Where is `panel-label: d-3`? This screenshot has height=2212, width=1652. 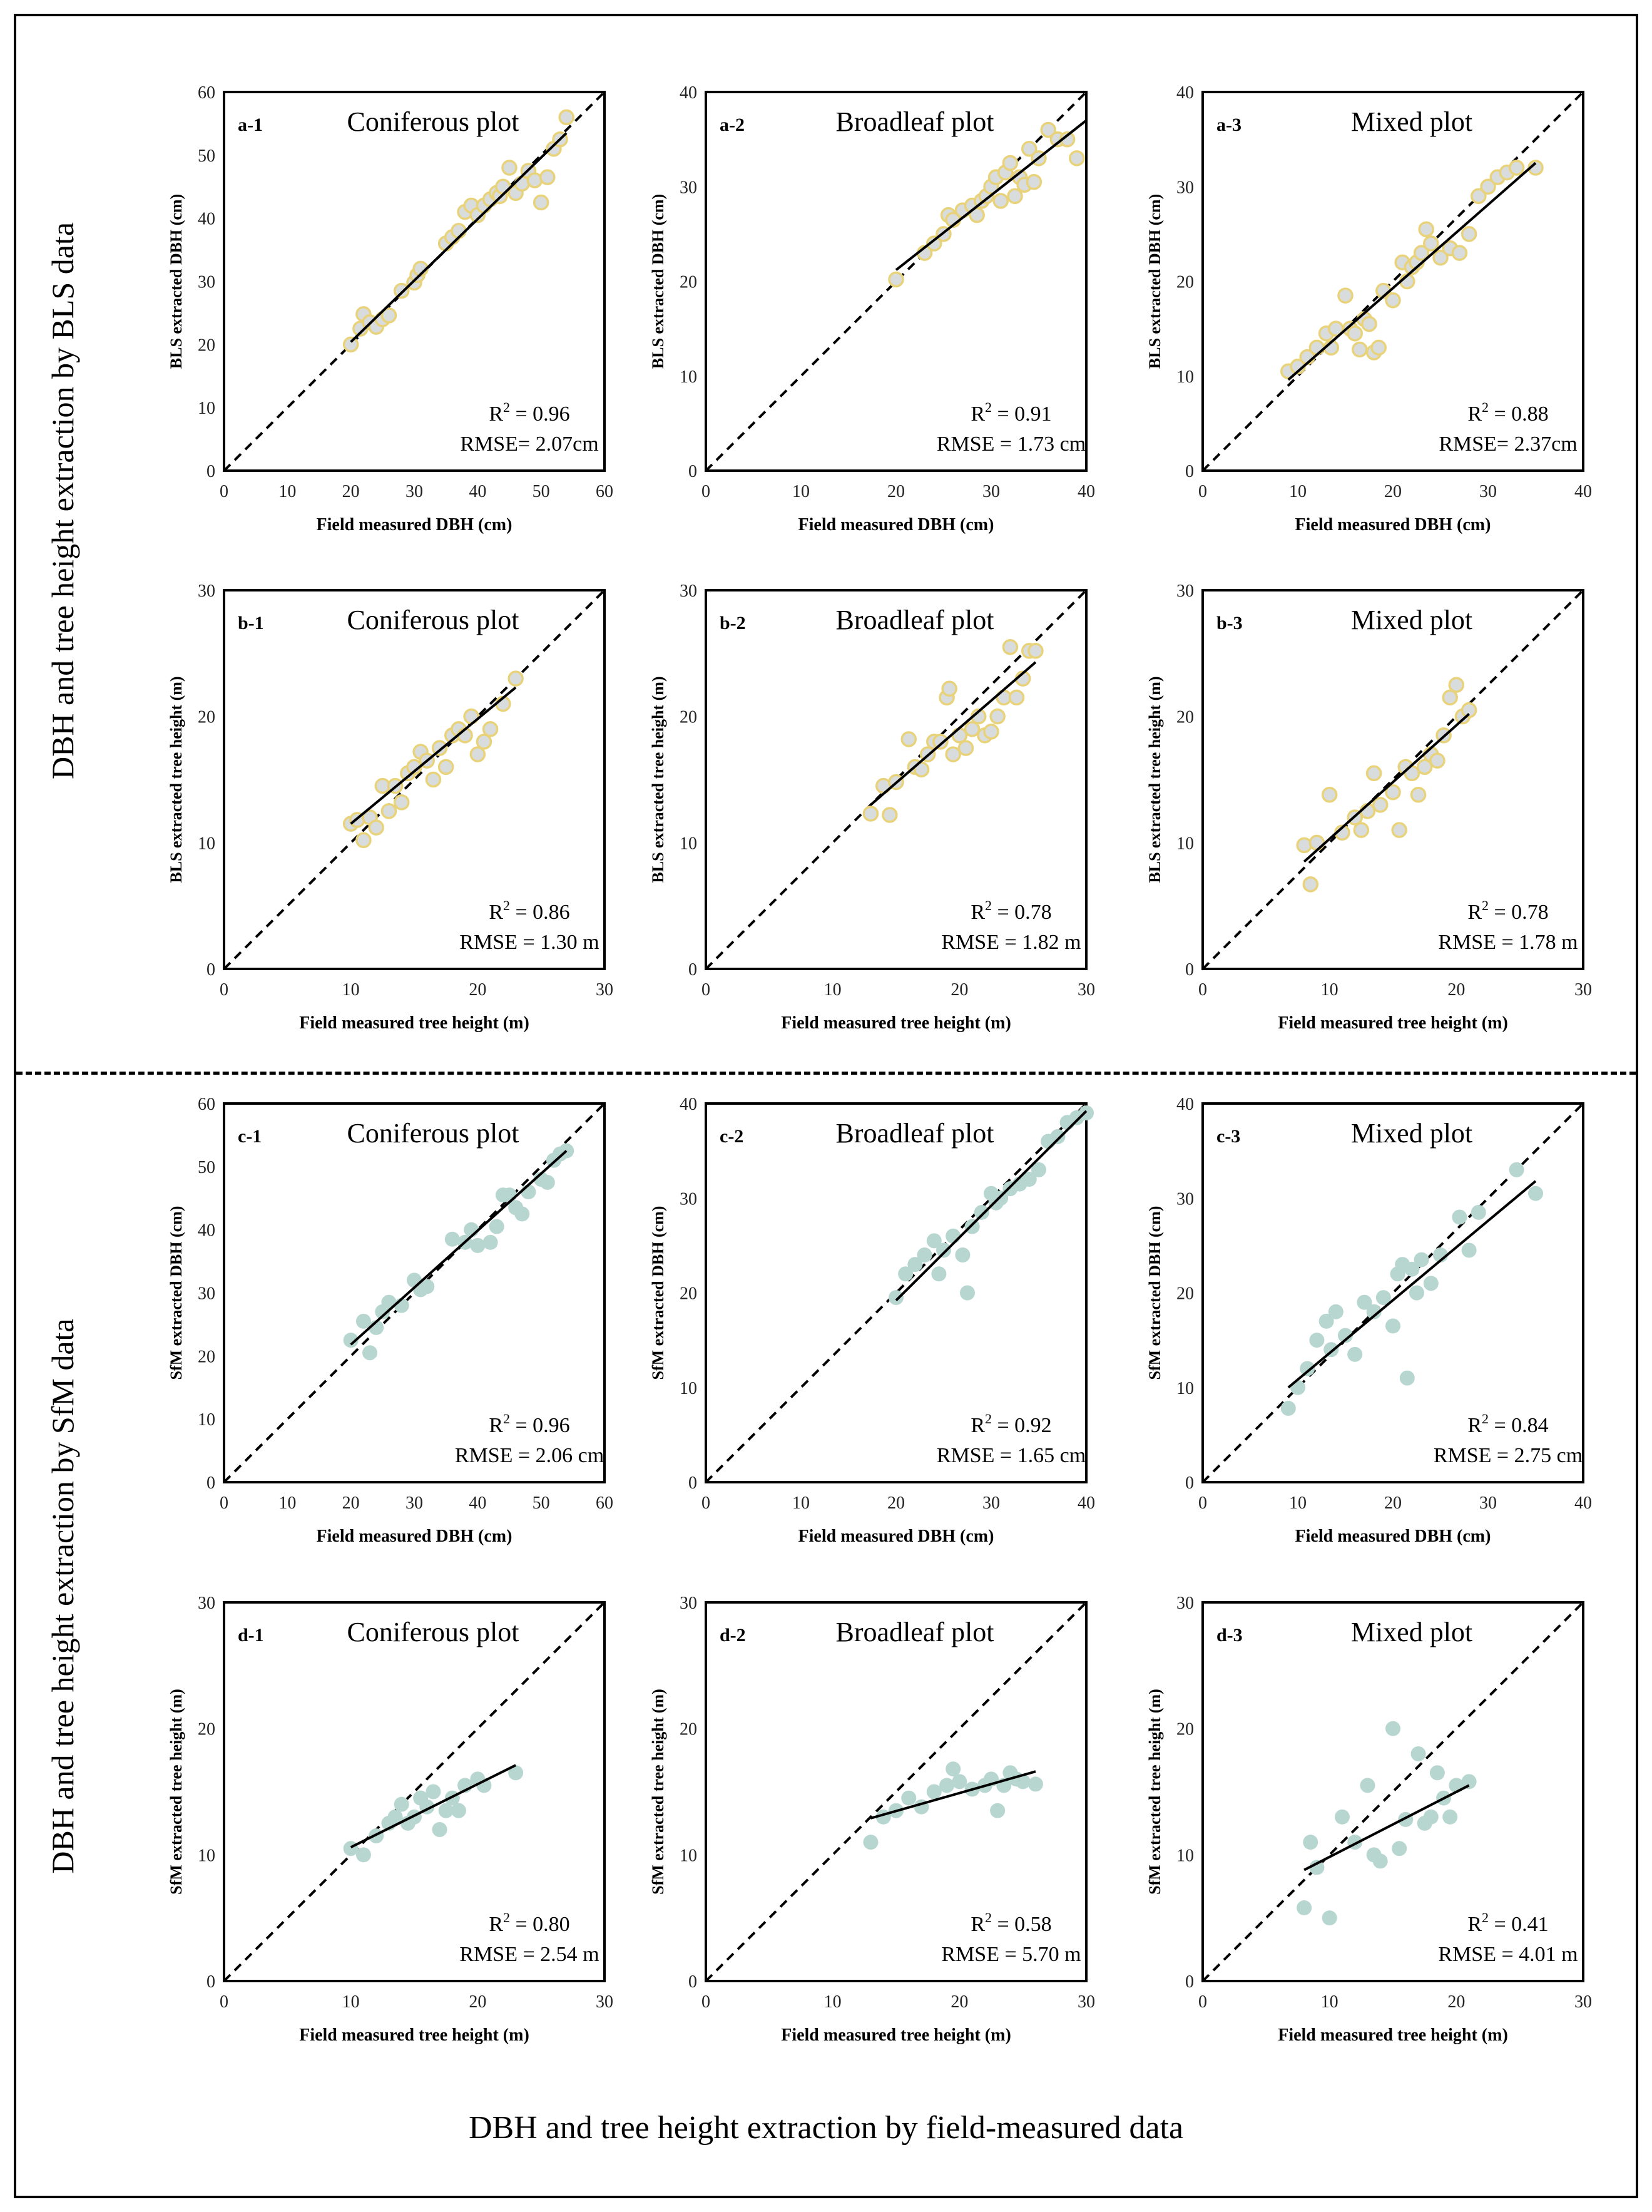
panel-label: d-3 is located at coordinates (1229, 1635).